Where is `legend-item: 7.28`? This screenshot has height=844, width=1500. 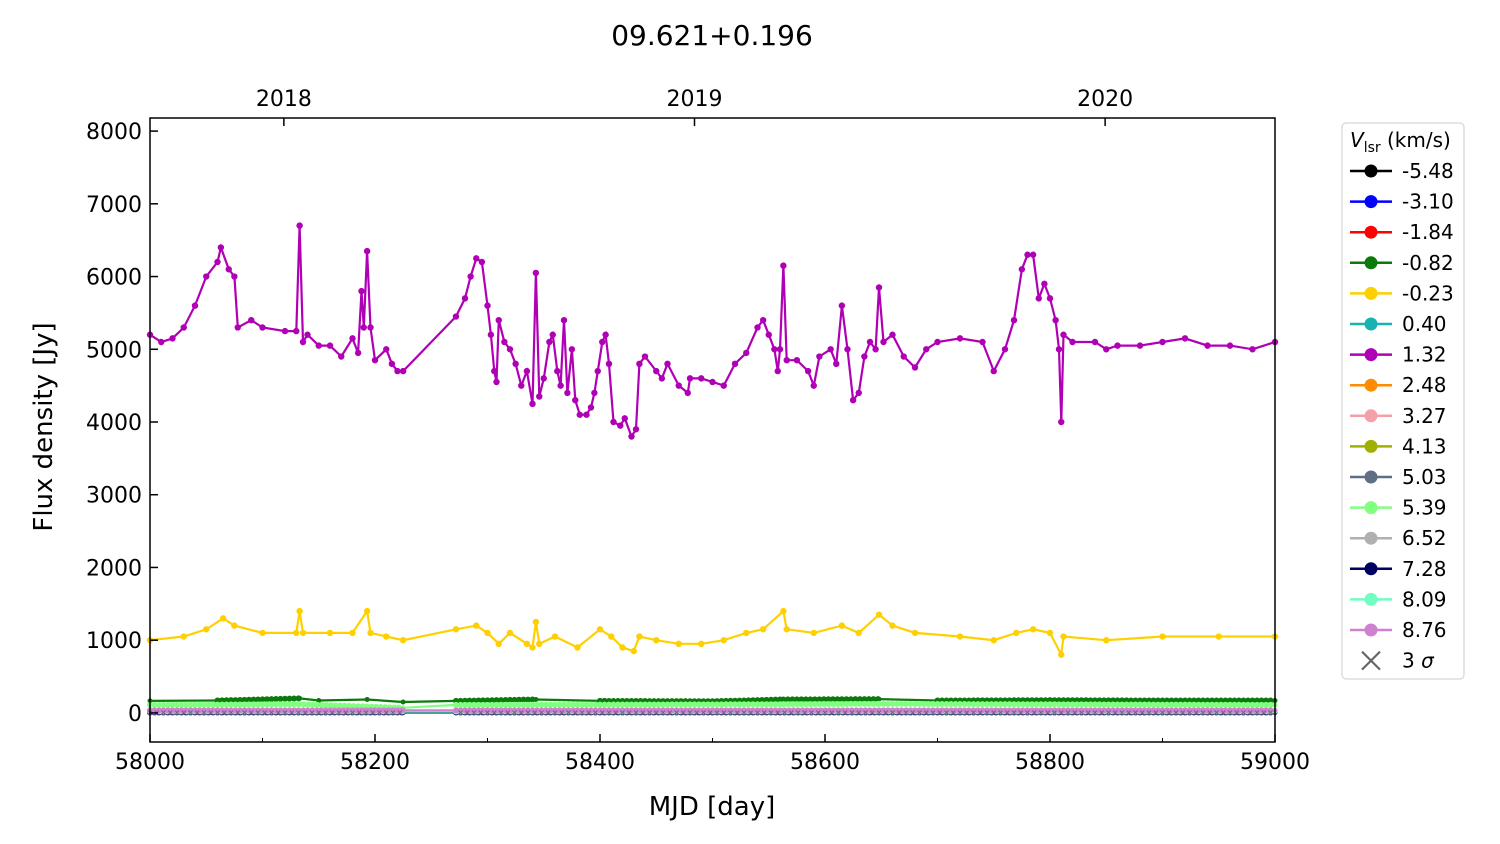
legend-item: 7.28 is located at coordinates (1398, 569).